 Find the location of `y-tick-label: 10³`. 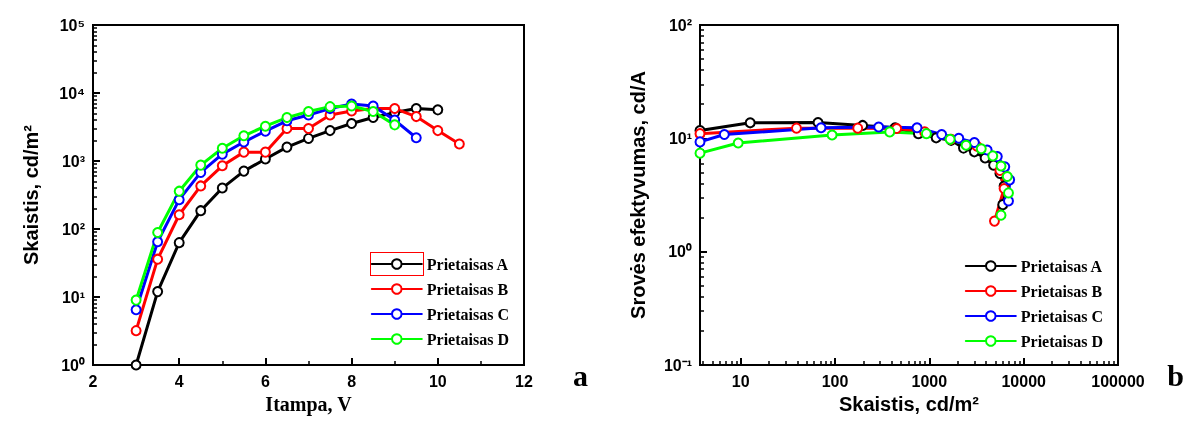

y-tick-label: 10³ is located at coordinates (73, 161).